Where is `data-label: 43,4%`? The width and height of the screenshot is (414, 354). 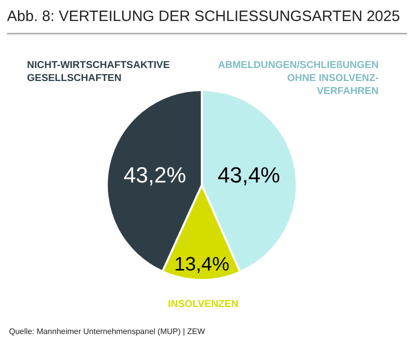 data-label: 43,4% is located at coordinates (249, 175).